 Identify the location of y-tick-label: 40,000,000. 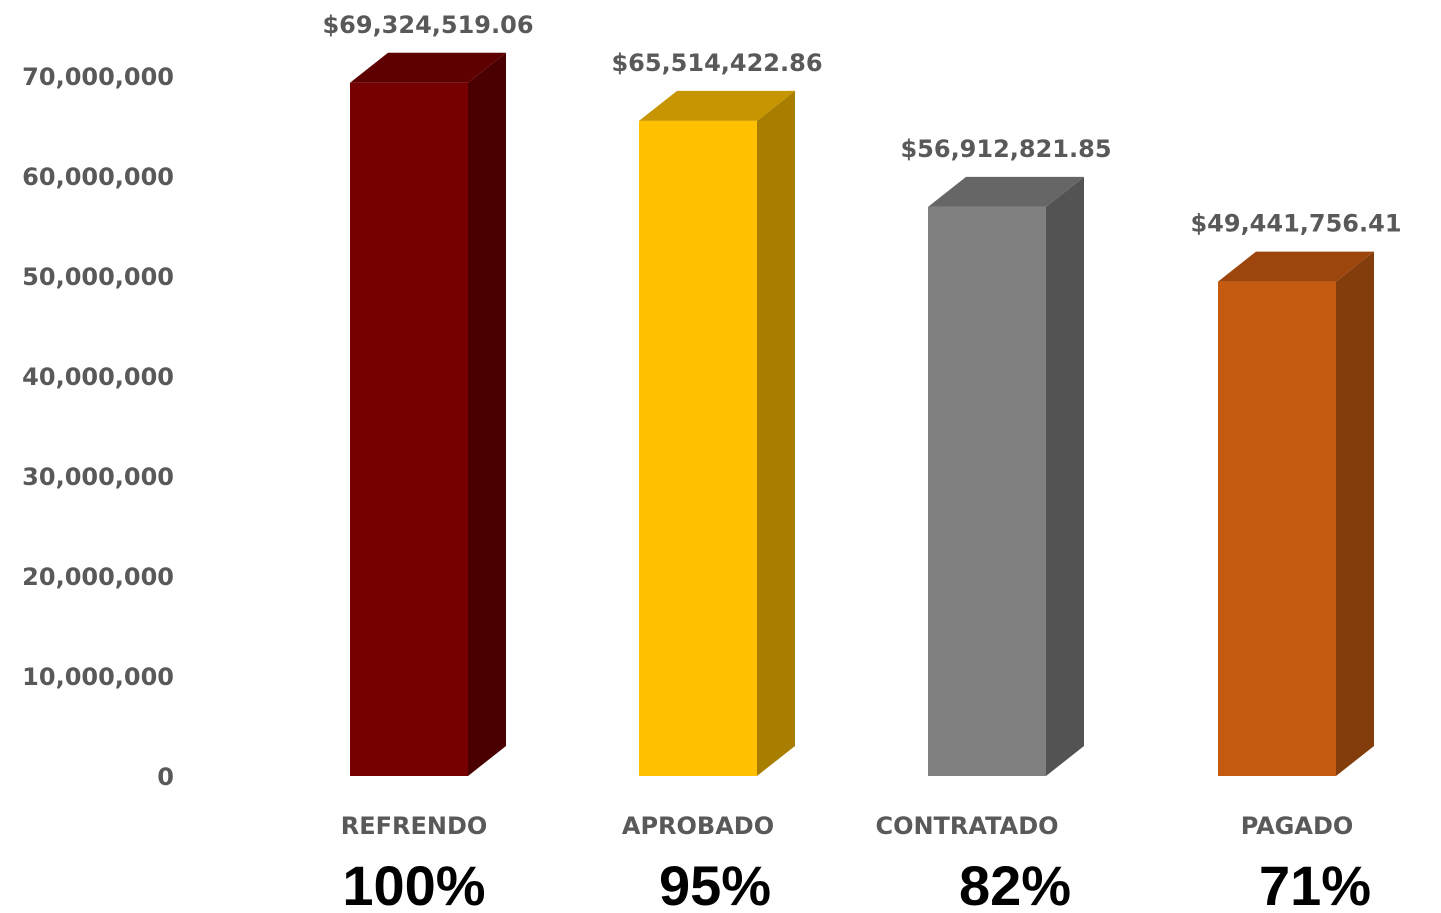
(98, 377).